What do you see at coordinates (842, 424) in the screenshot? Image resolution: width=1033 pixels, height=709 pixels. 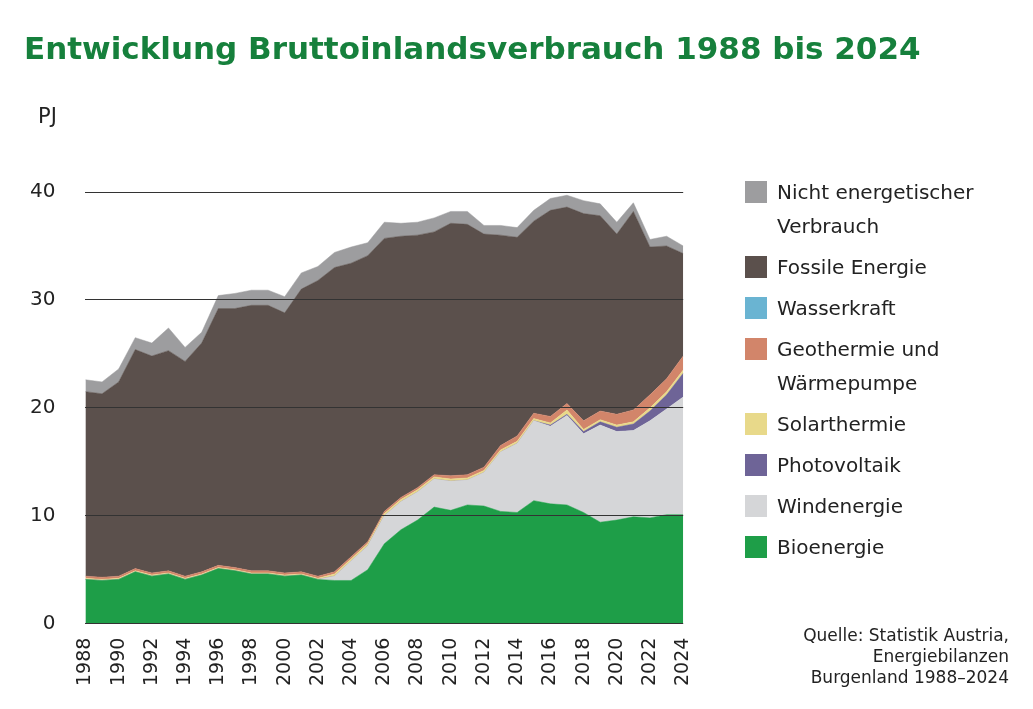 I see `legend-label: Solarthermie` at bounding box center [842, 424].